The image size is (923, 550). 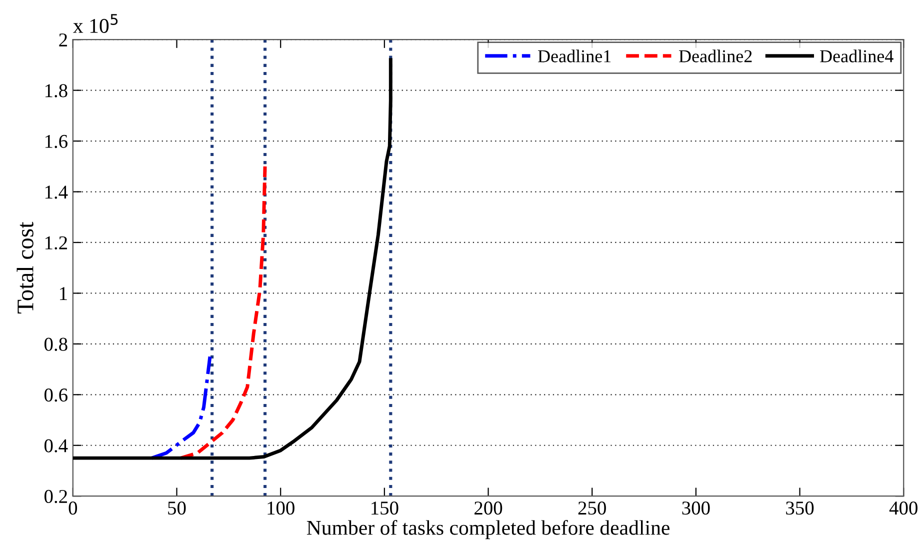 What do you see at coordinates (56, 192) in the screenshot?
I see `y-tick-label: 1.4` at bounding box center [56, 192].